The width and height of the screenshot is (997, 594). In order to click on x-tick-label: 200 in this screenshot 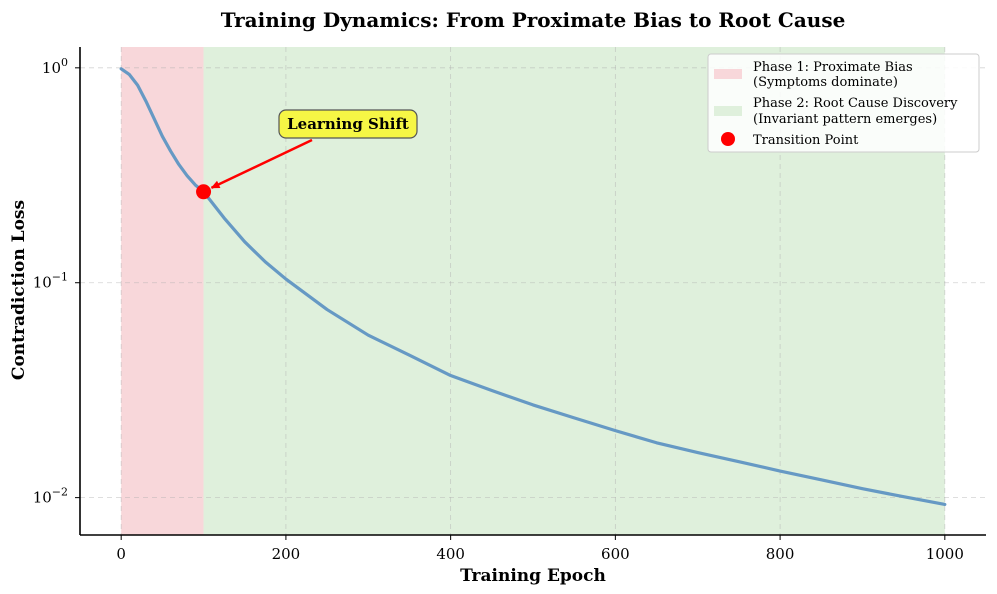, I will do `click(286, 554)`.